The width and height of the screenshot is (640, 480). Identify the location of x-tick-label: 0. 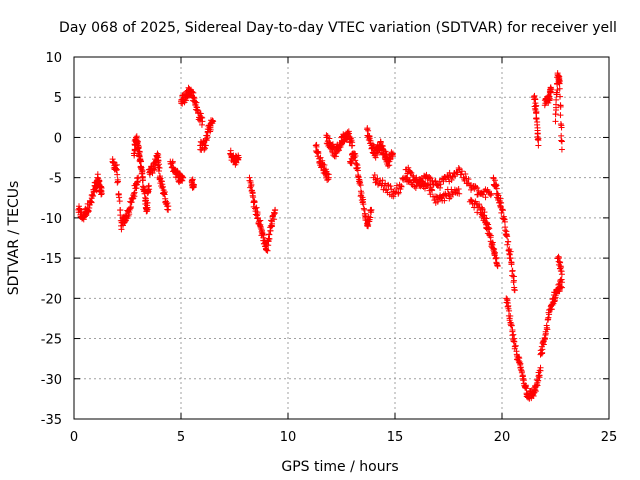
(74, 437).